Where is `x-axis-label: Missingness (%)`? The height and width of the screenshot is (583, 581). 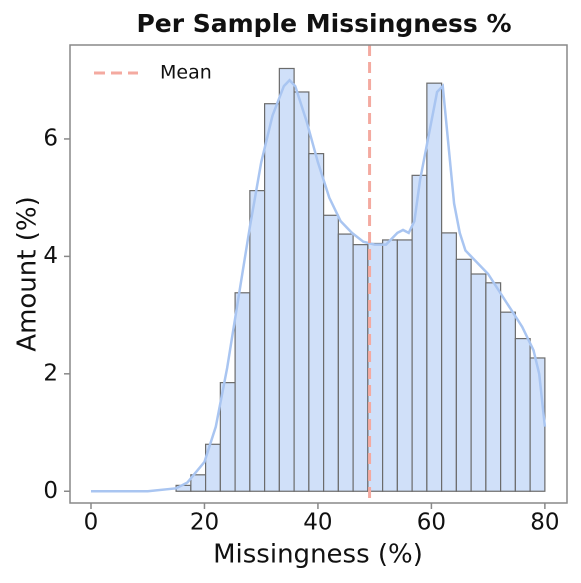
x-axis-label: Missingness (%) is located at coordinates (318, 555).